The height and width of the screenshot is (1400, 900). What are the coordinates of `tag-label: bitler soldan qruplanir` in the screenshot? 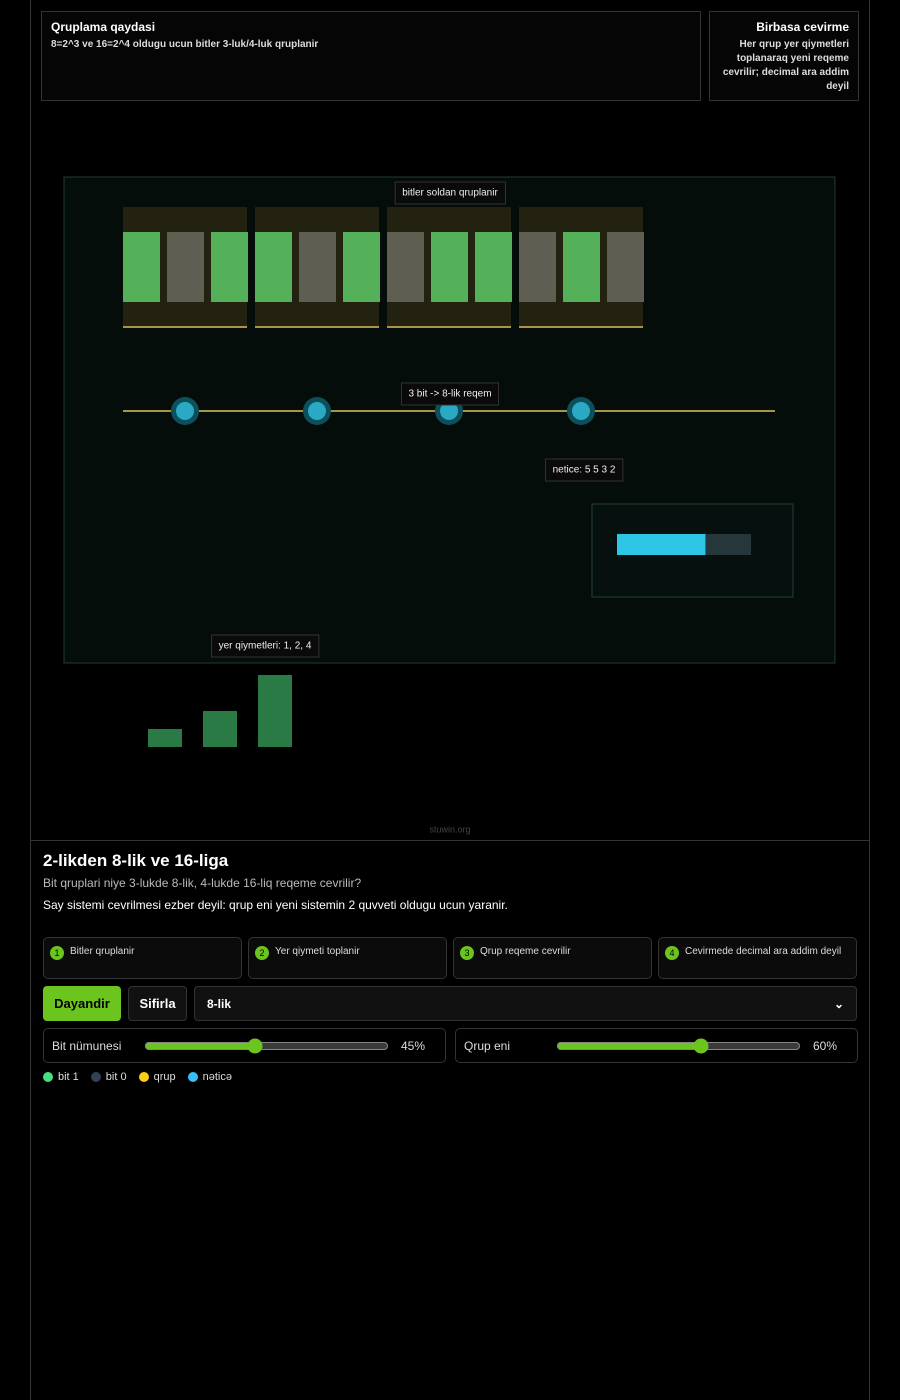 It's located at (450, 193).